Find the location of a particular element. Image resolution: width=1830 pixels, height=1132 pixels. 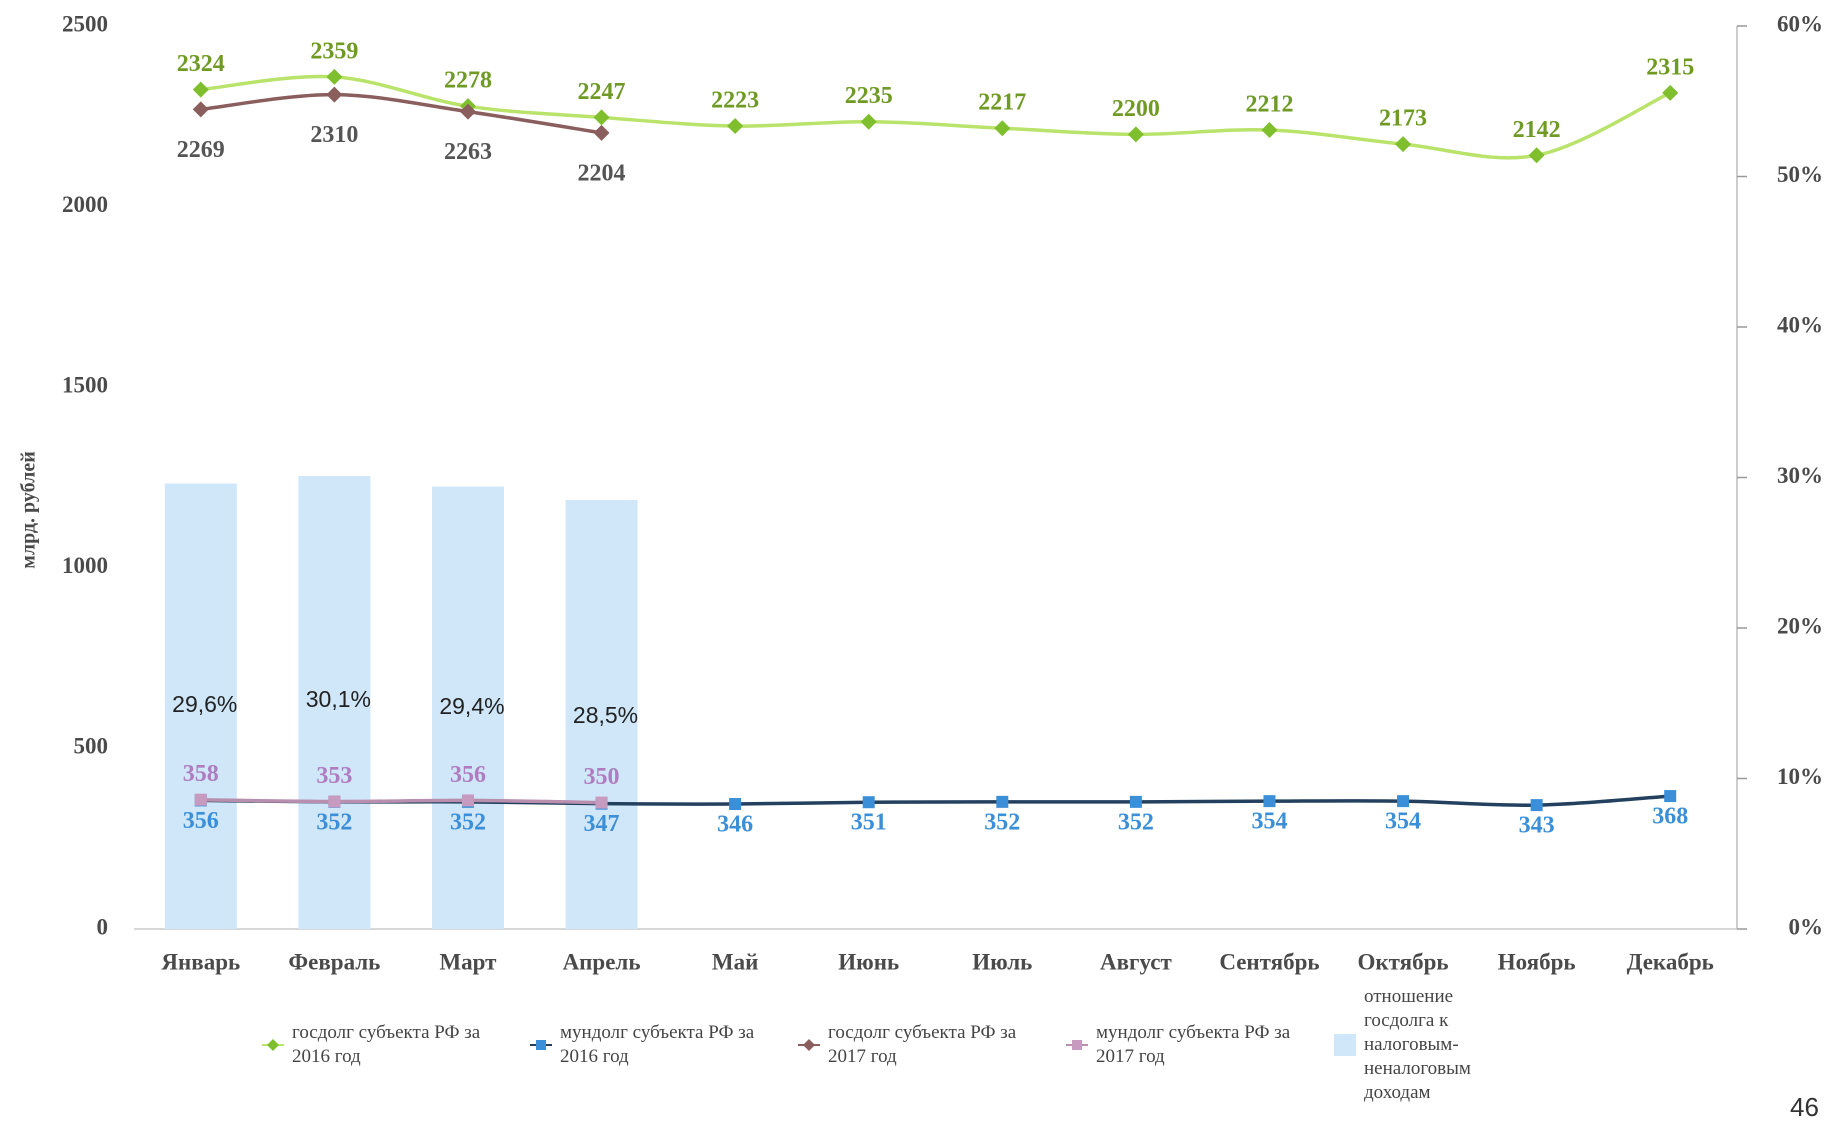

data-label: 2247 is located at coordinates (602, 92).